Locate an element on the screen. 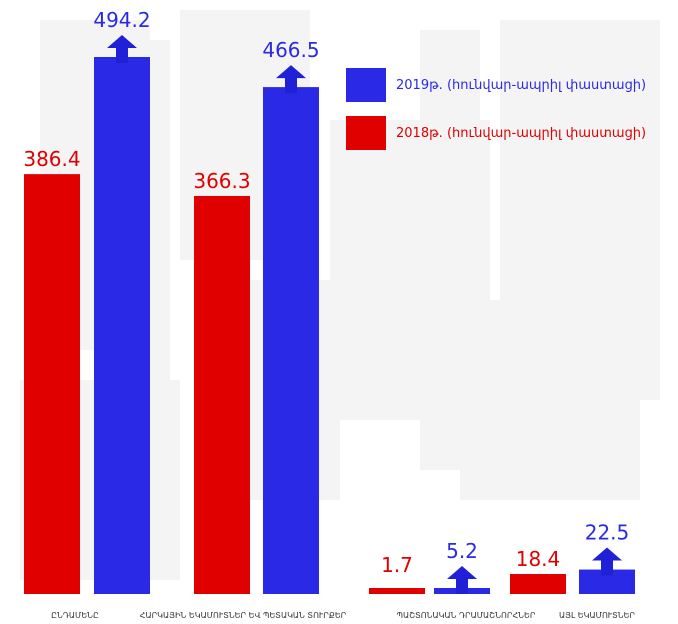 The height and width of the screenshot is (624, 678). category-label-2: ՊԱՇՏՈՆԱԿԱՆ ԴՐԱՄԱՇՆՈՐՀՆԵՐ is located at coordinates (466, 615).